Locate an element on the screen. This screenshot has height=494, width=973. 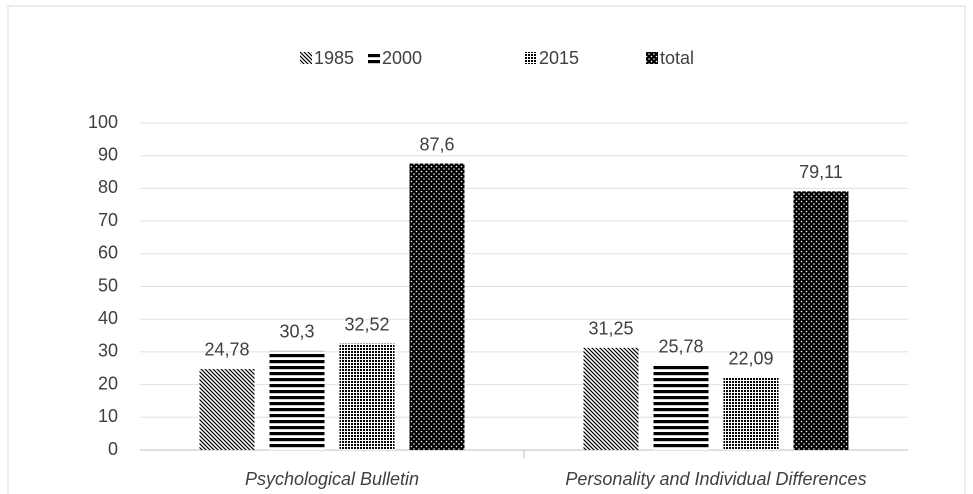
y-tick-label: 20 is located at coordinates (108, 383).